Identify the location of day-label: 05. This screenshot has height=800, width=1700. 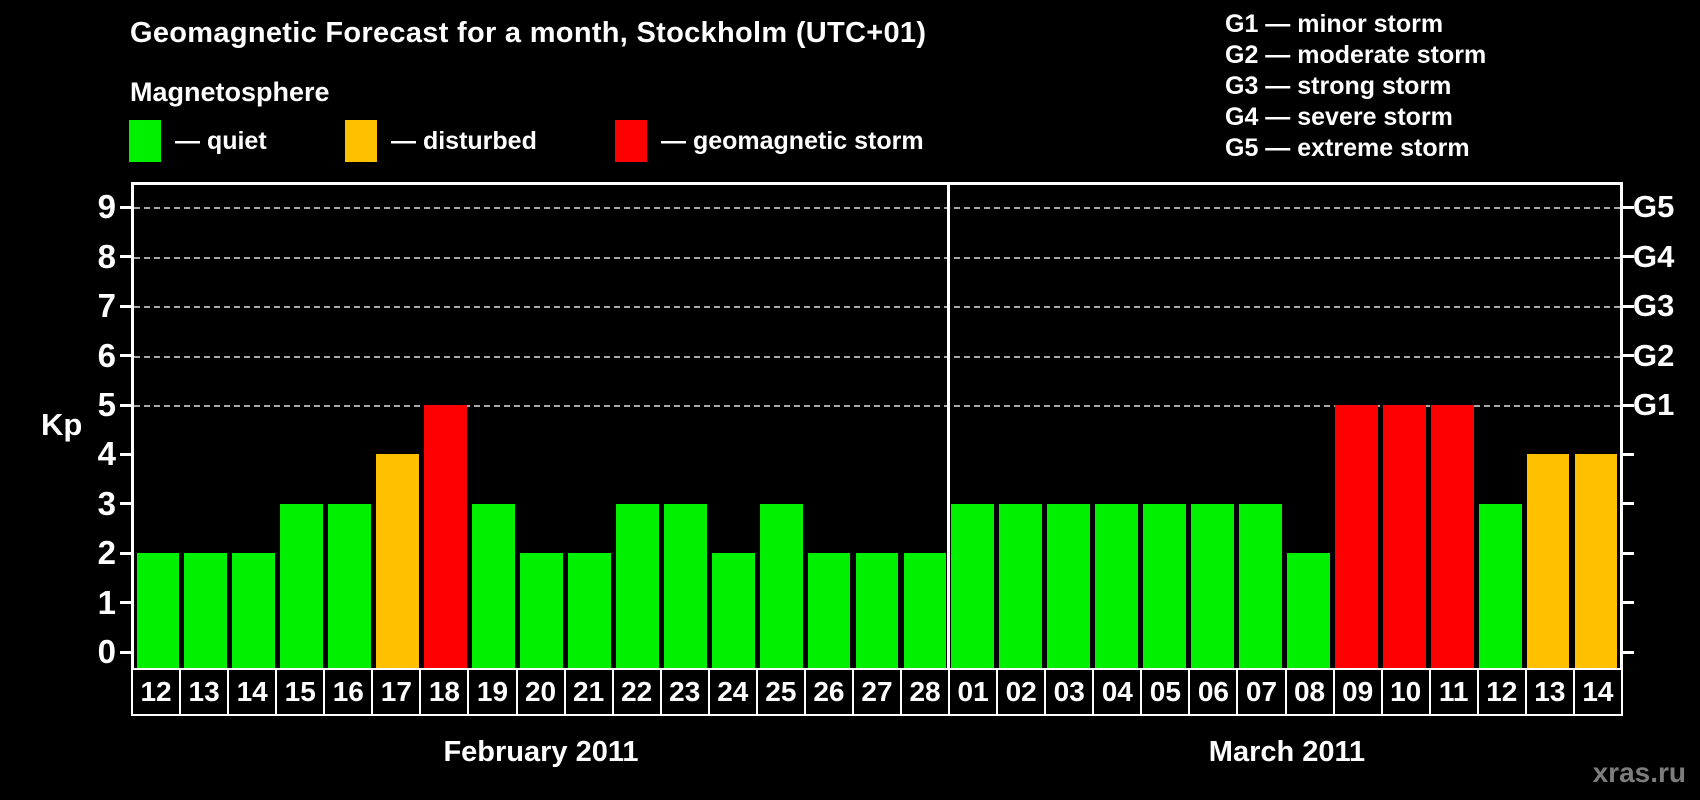
(1166, 692).